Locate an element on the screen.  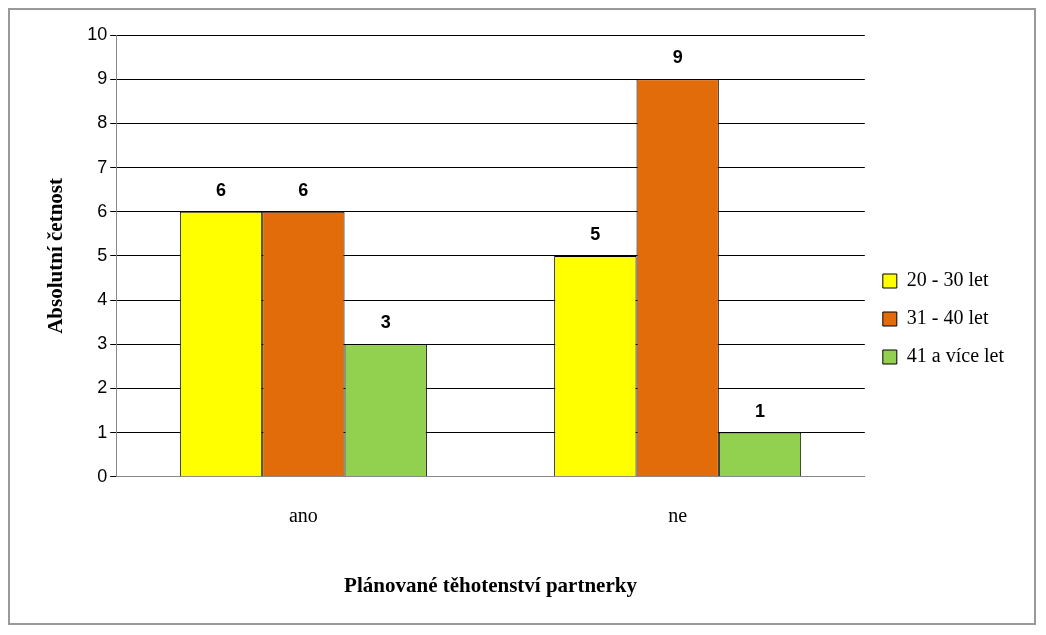
y-tick-label: 8 is located at coordinates (102, 122).